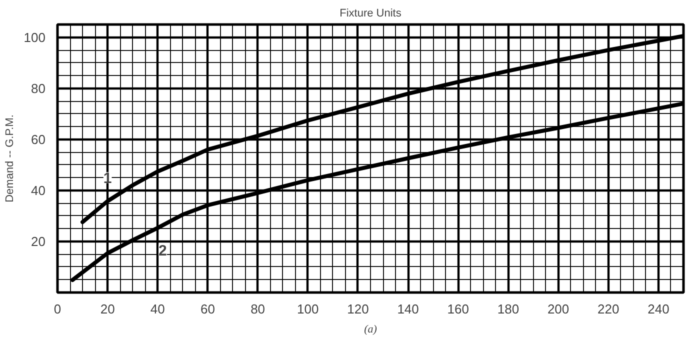 The width and height of the screenshot is (687, 340). What do you see at coordinates (58, 309) in the screenshot?
I see `x-tick-label: 0` at bounding box center [58, 309].